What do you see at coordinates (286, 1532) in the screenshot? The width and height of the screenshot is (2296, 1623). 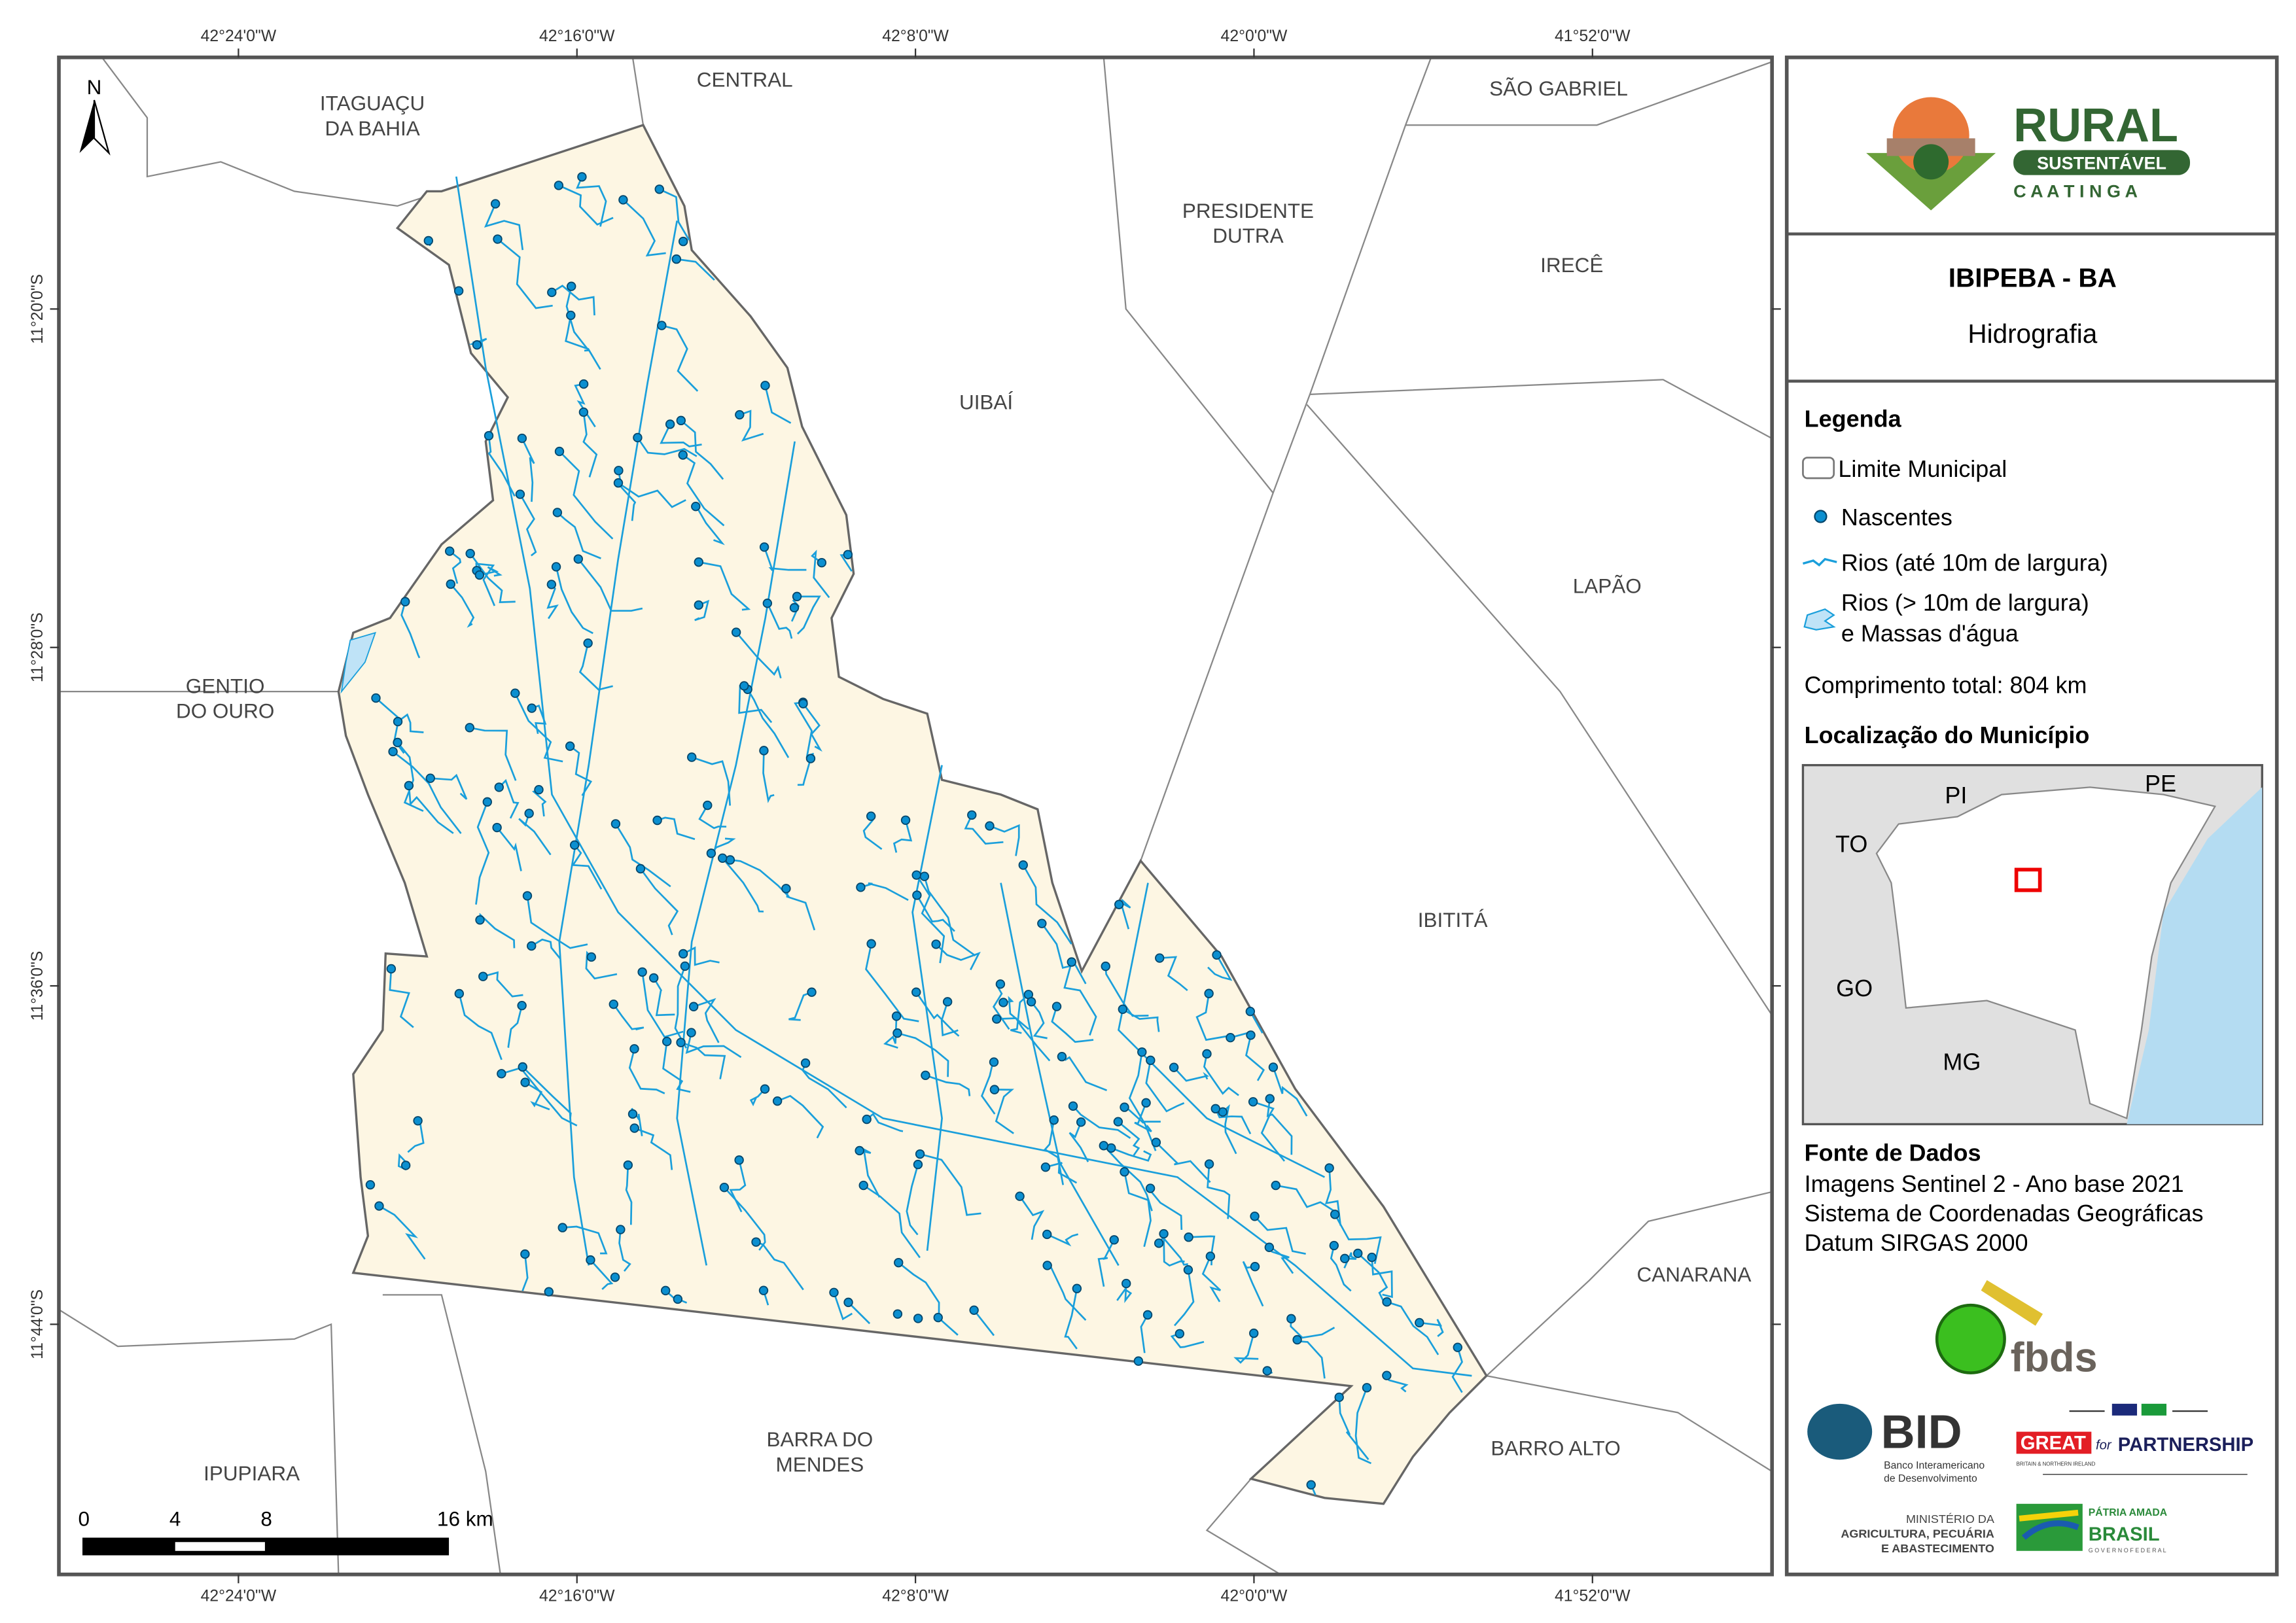 I see `scale-bar: 0 4 8 16 km` at bounding box center [286, 1532].